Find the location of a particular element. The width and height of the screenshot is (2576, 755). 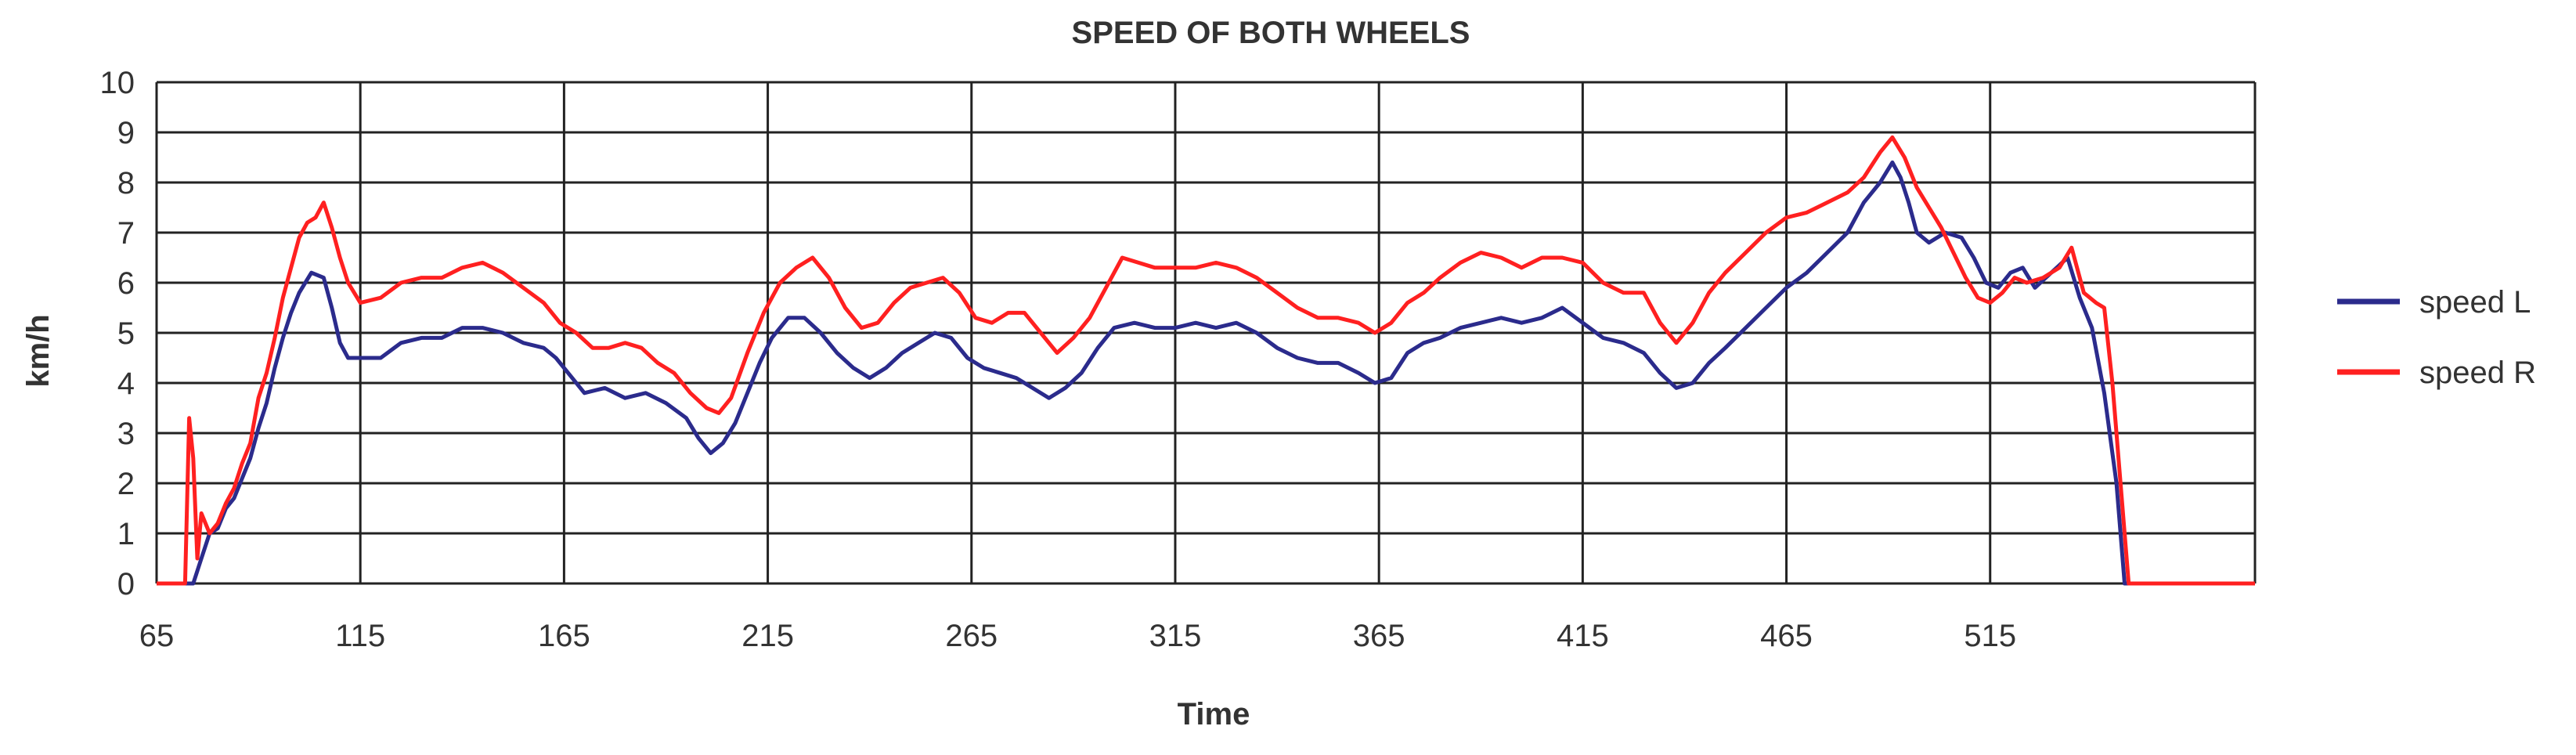

y-tick-label: 2 is located at coordinates (126, 484).